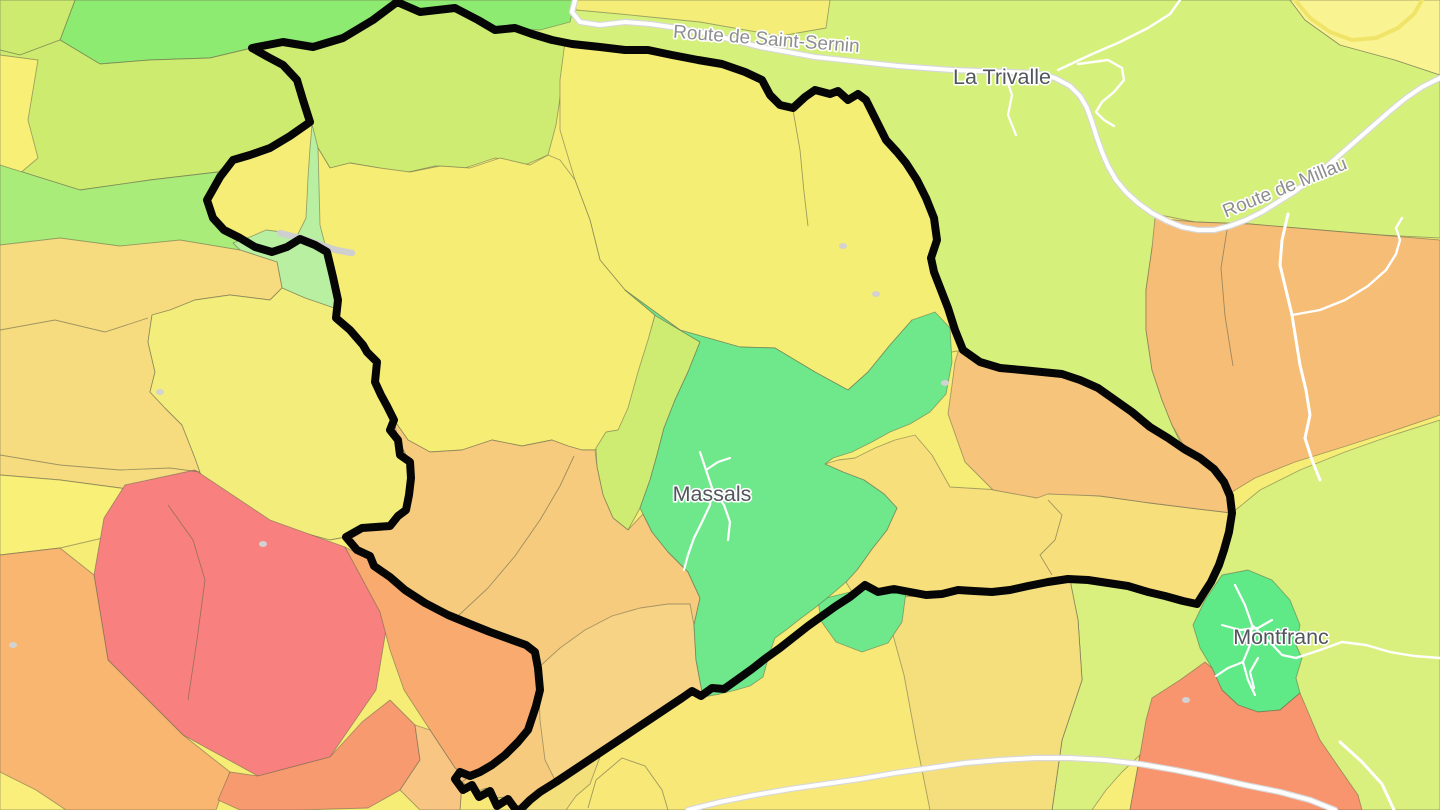 The image size is (1440, 810). What do you see at coordinates (33, 790) in the screenshot?
I see `region-yellow-bl-corner` at bounding box center [33, 790].